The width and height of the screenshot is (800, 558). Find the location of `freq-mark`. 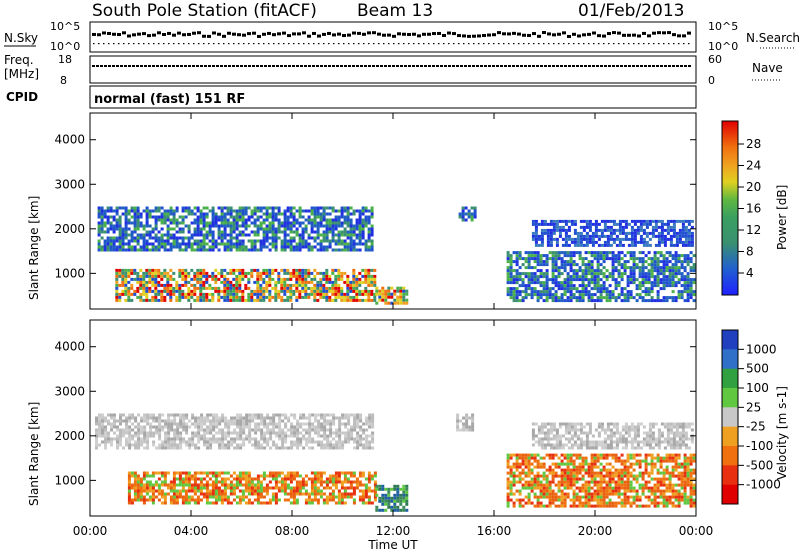

freq-mark is located at coordinates (529, 66).